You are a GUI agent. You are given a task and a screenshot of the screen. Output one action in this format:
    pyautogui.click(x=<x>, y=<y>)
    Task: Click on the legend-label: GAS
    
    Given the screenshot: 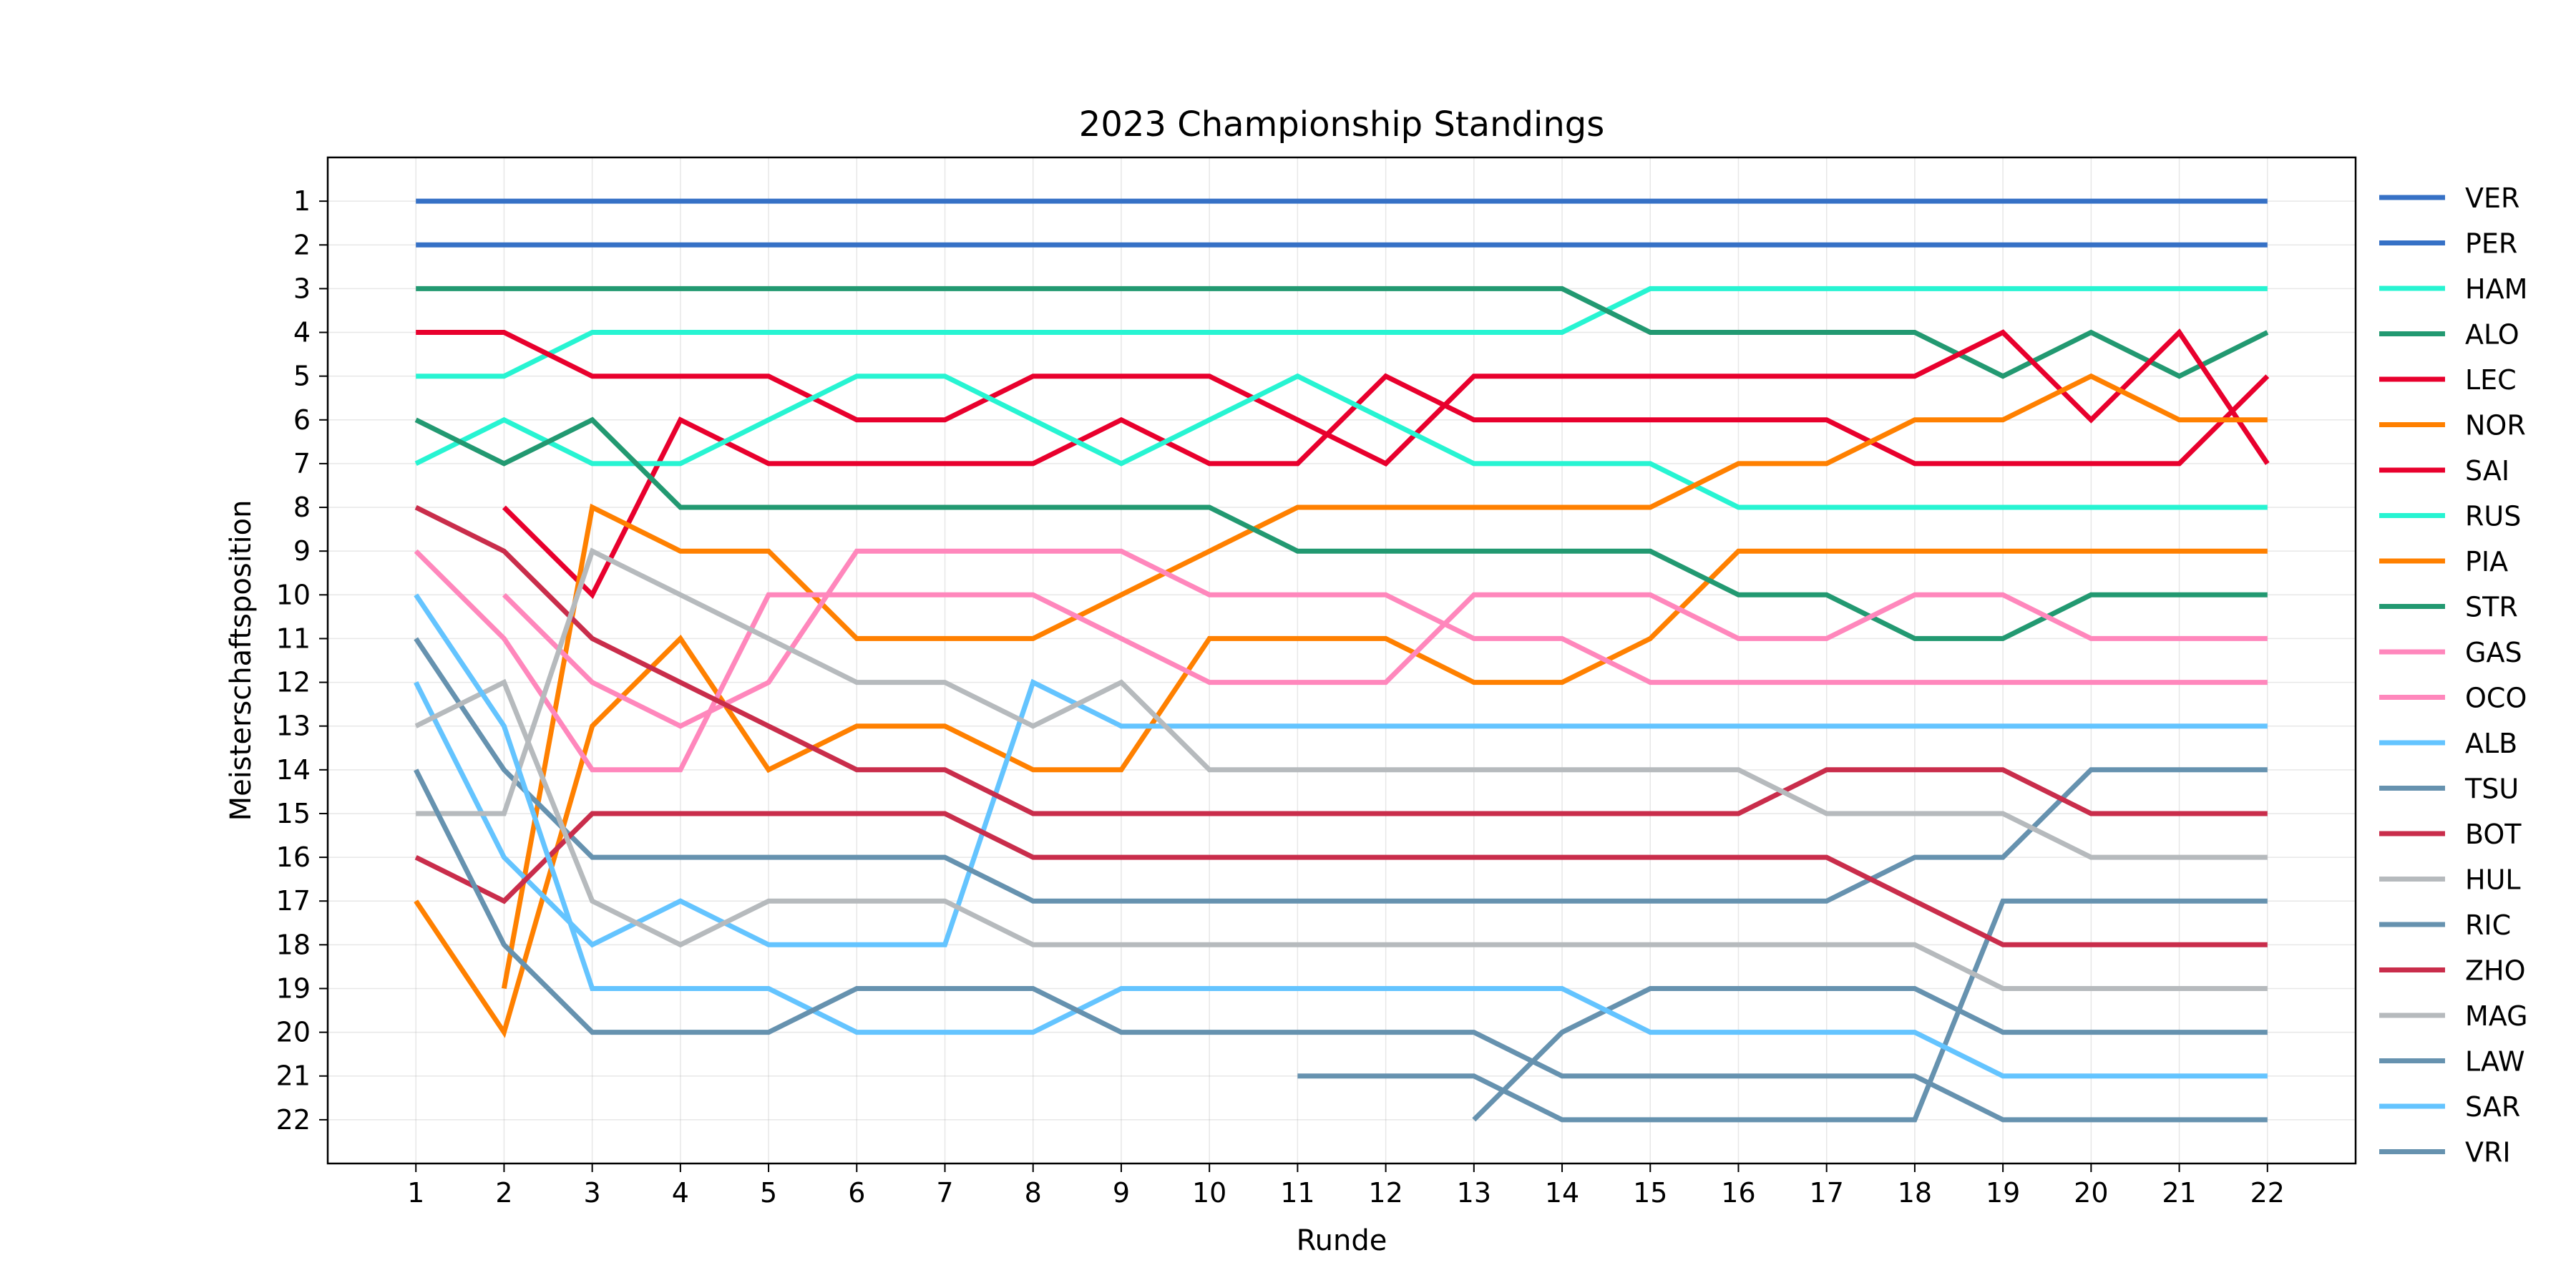 What is the action you would take?
    pyautogui.click(x=2493, y=652)
    